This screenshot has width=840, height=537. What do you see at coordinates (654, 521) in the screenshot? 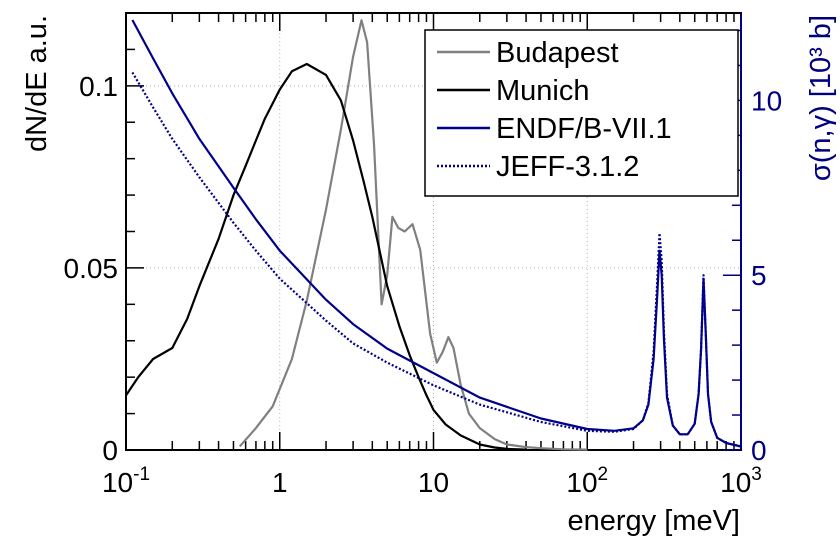
I see `x-axis-title: energy [meV]` at bounding box center [654, 521].